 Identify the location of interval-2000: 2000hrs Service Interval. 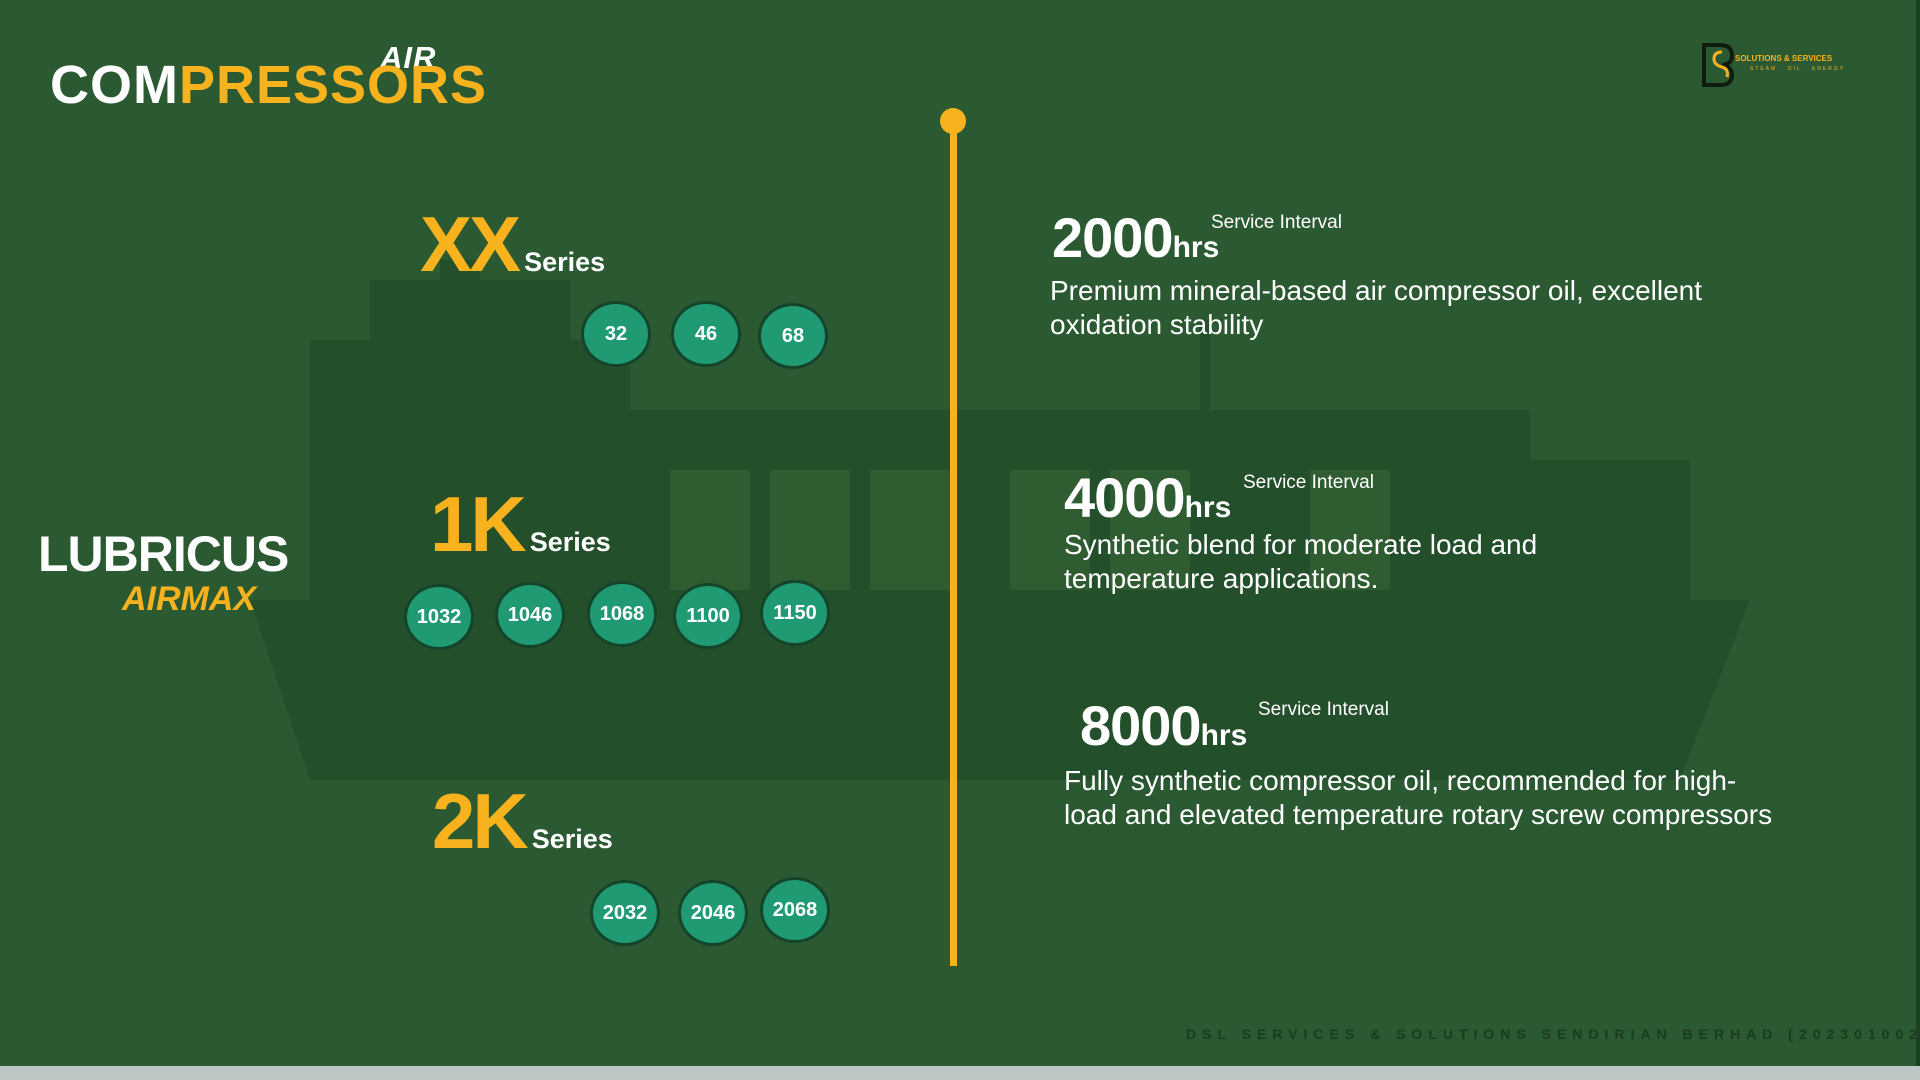
(1197, 238).